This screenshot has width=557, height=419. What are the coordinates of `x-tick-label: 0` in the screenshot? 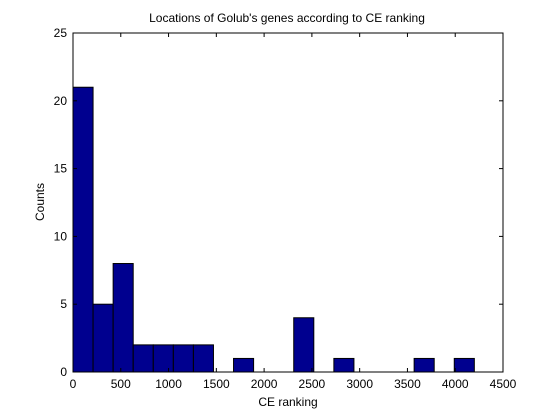 It's located at (73, 384).